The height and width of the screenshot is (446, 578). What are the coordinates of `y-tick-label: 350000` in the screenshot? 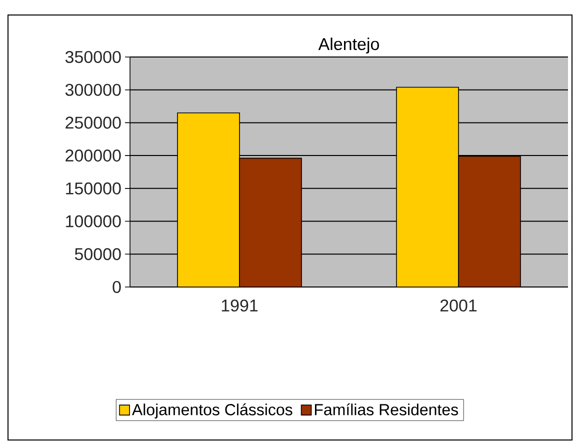 It's located at (93, 57).